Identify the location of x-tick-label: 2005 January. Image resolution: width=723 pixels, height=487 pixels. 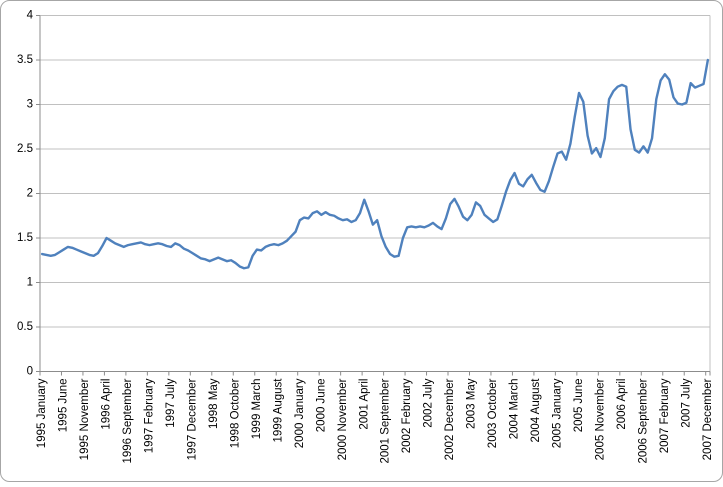
(558, 413).